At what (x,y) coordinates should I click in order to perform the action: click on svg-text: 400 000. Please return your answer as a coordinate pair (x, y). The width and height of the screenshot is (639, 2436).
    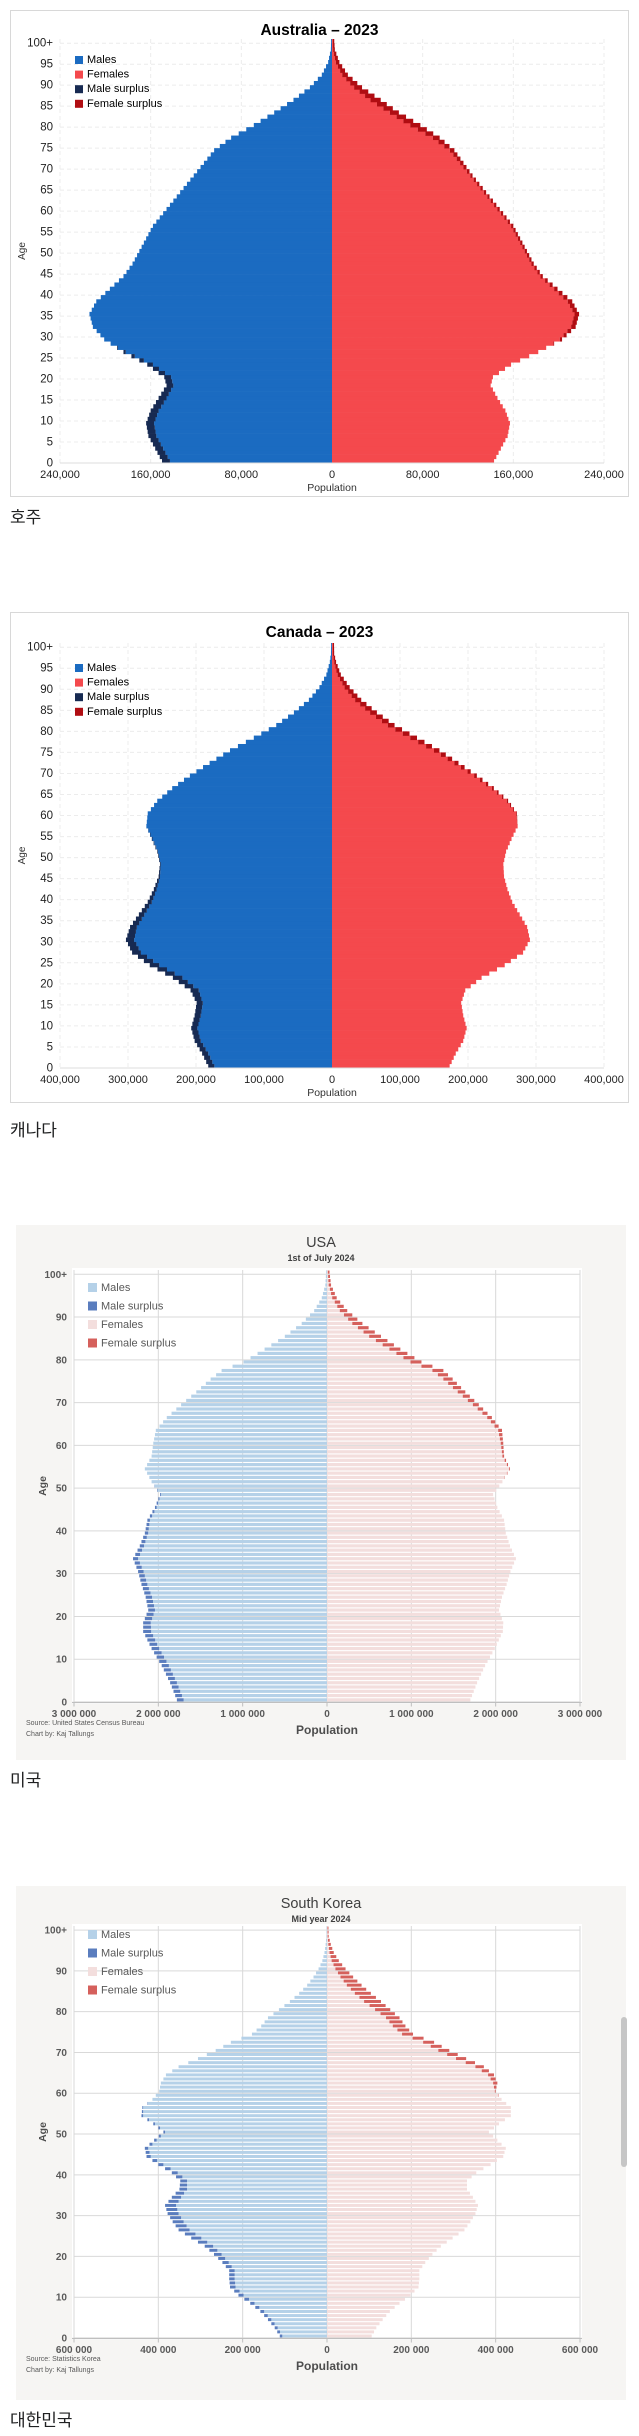
    Looking at the image, I should click on (158, 2350).